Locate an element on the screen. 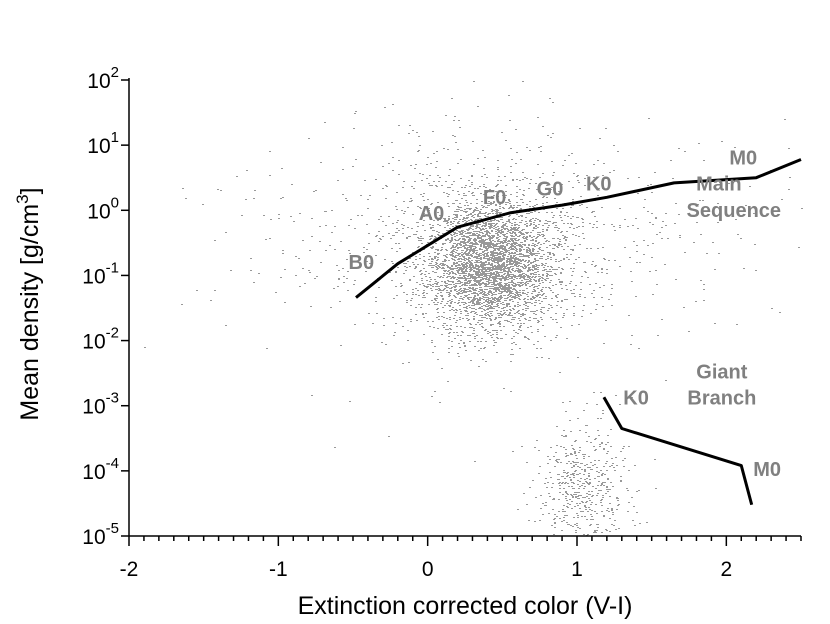  annotation-giant-line1: Giant is located at coordinates (721, 372).